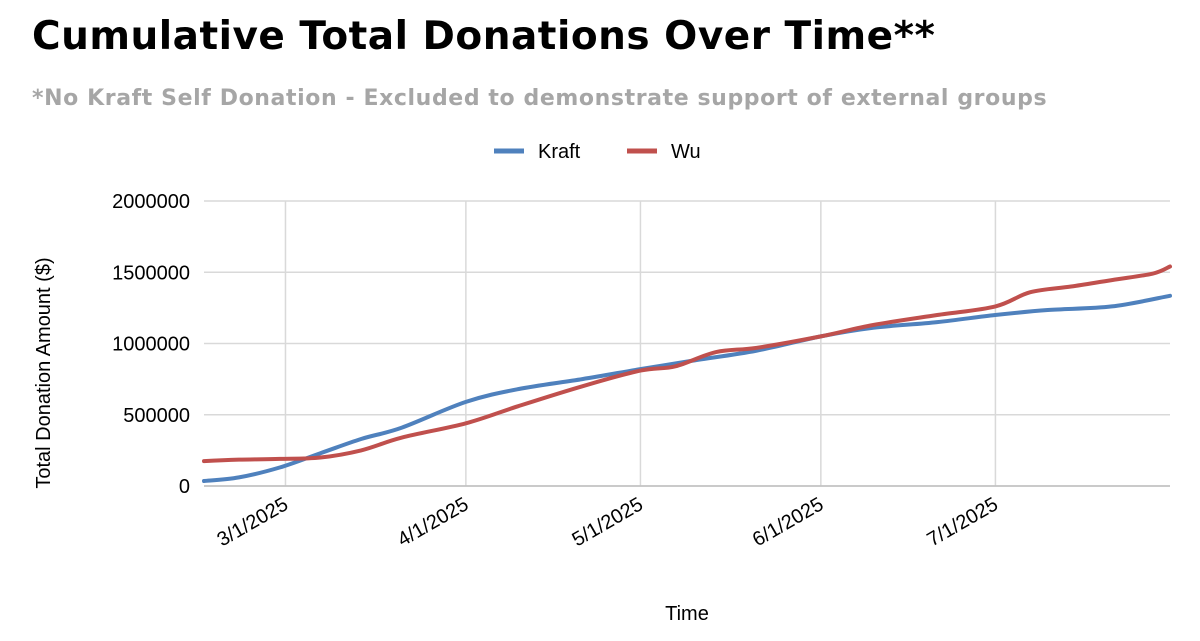 The width and height of the screenshot is (1200, 641). I want to click on y-tick-label: 1500000, so click(151, 273).